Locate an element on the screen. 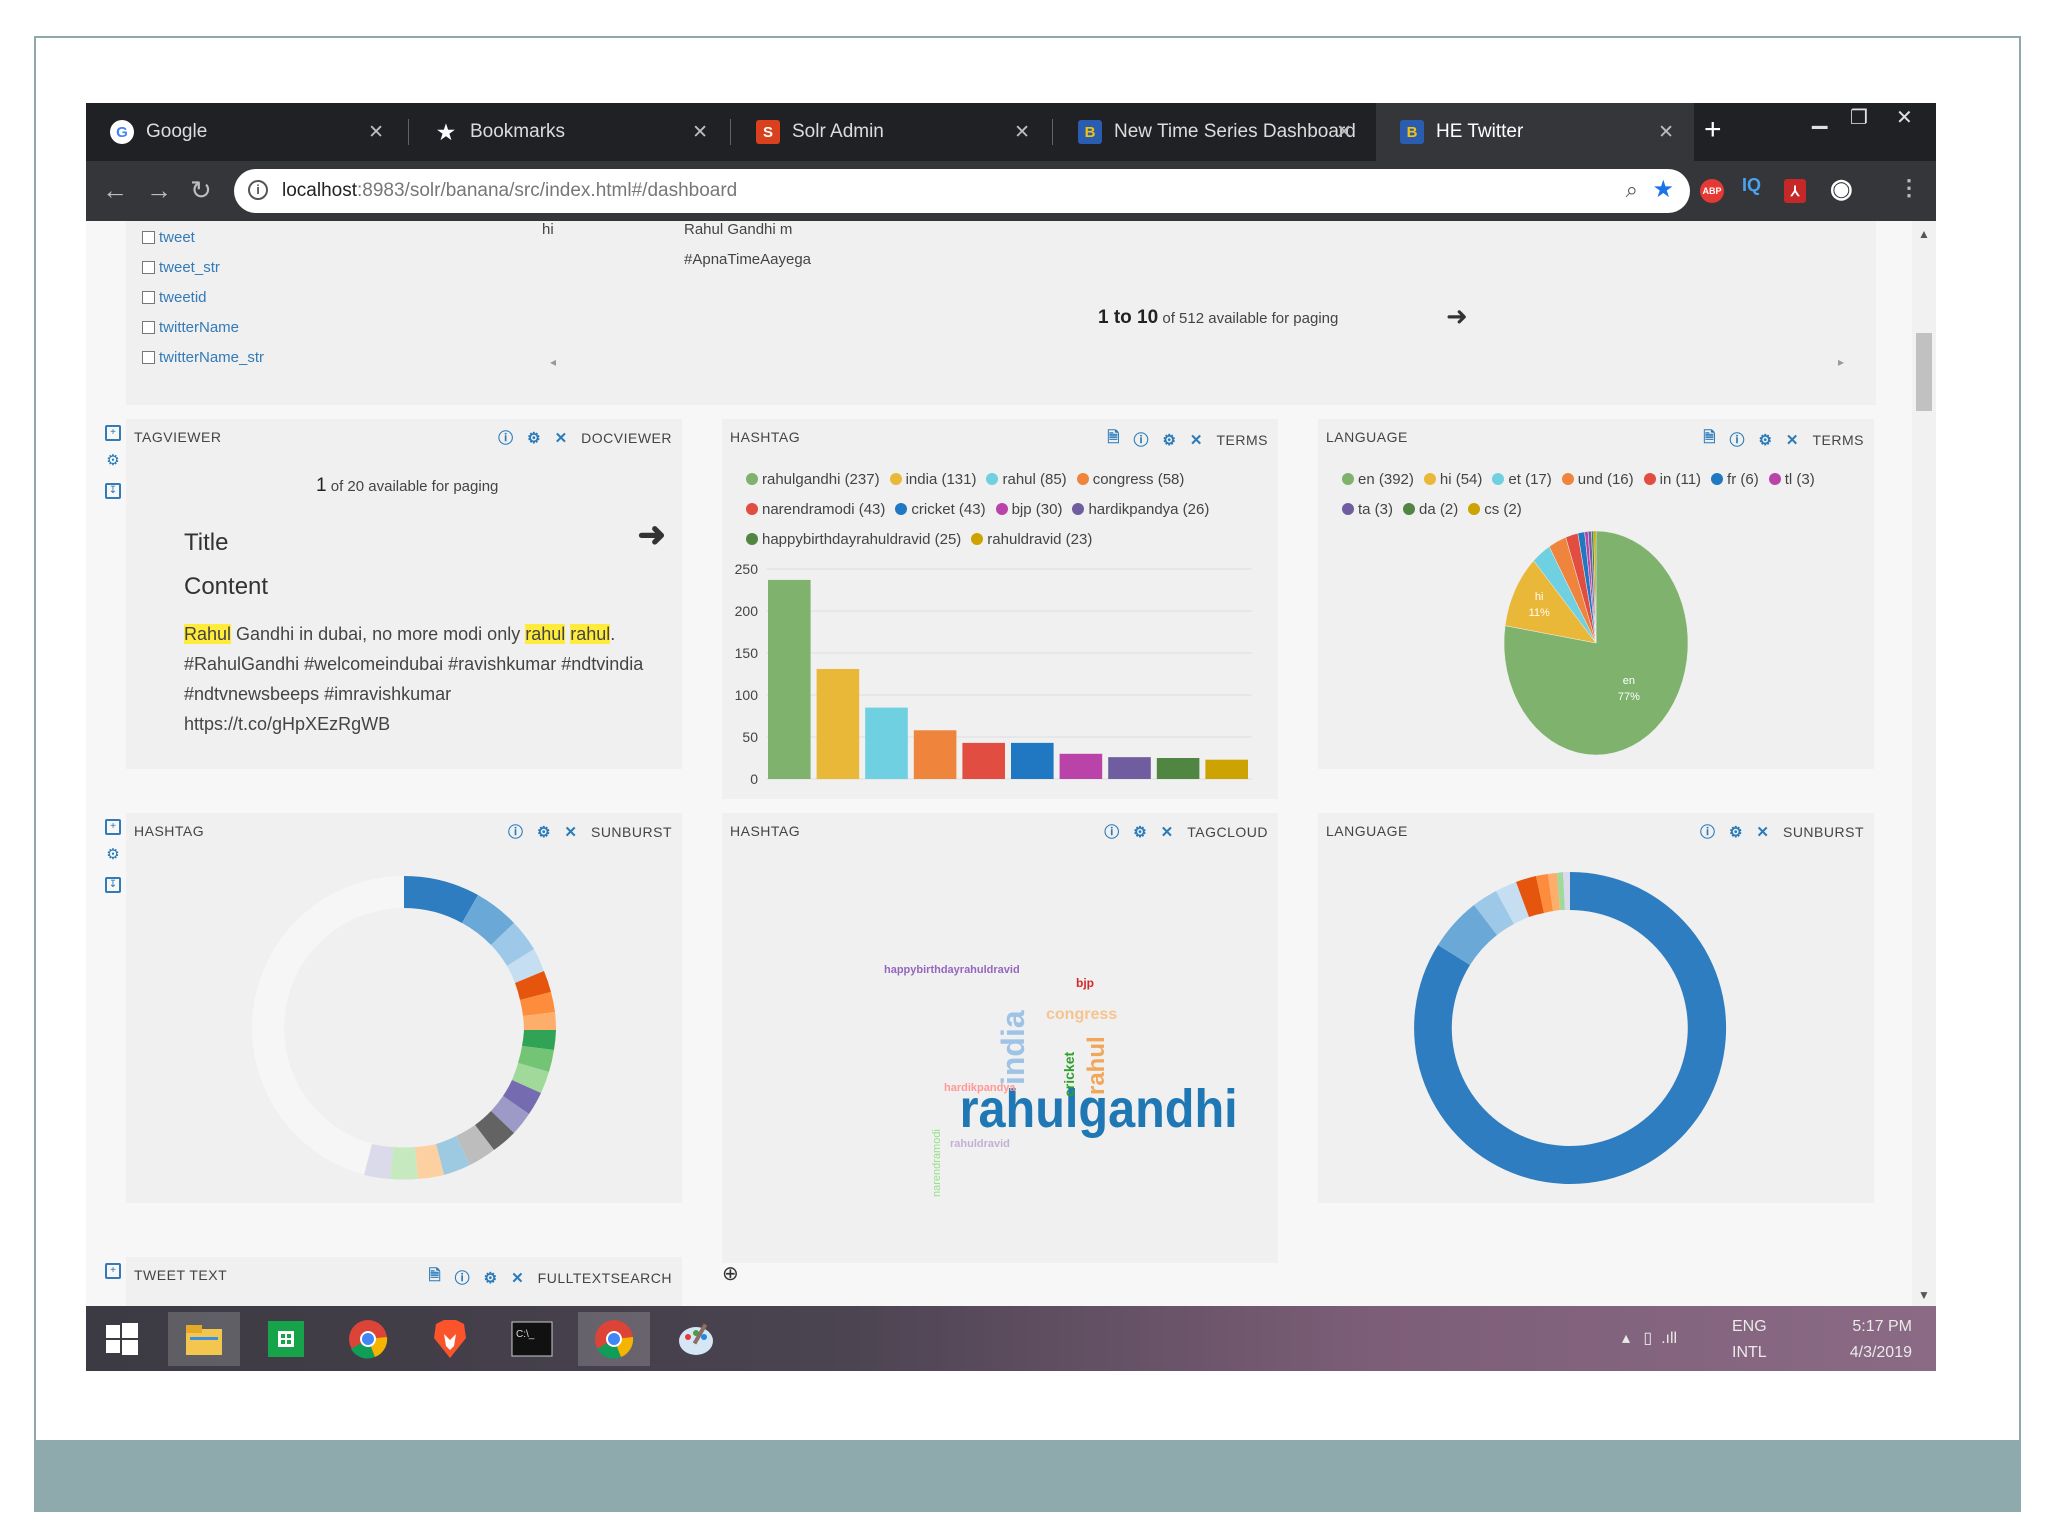 Image resolution: width=2048 pixels, height=1536 pixels. minimize-icon: ▁ is located at coordinates (1820, 118).